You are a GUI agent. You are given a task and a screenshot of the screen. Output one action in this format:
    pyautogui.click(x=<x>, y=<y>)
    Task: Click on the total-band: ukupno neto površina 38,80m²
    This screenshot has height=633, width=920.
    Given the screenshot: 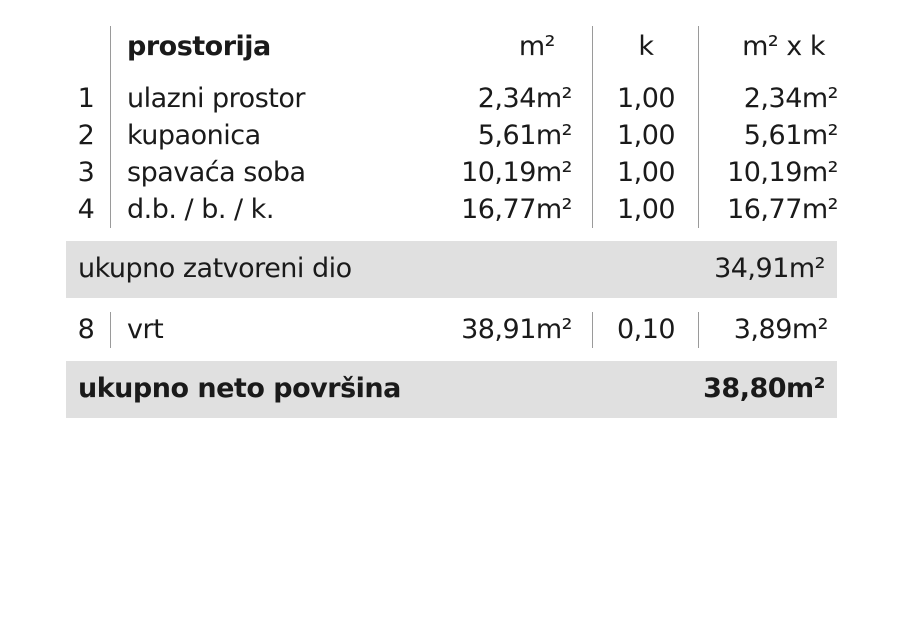 What is the action you would take?
    pyautogui.click(x=451, y=389)
    